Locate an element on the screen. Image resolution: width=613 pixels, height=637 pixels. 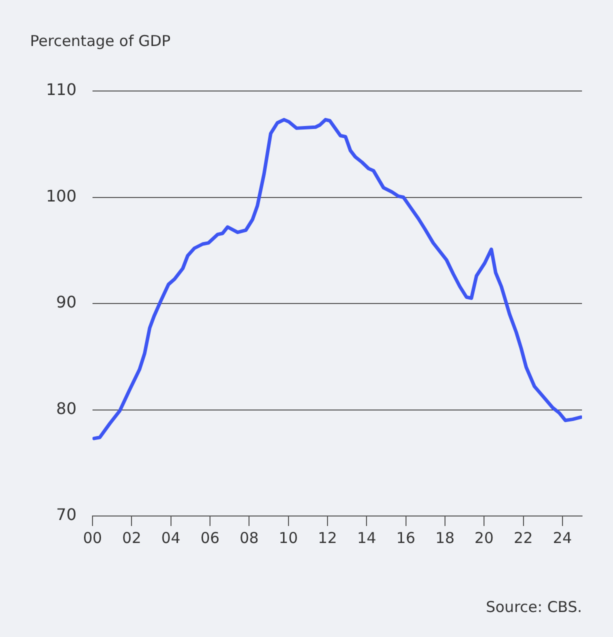
y-tick-label: 80 is located at coordinates (66, 408).